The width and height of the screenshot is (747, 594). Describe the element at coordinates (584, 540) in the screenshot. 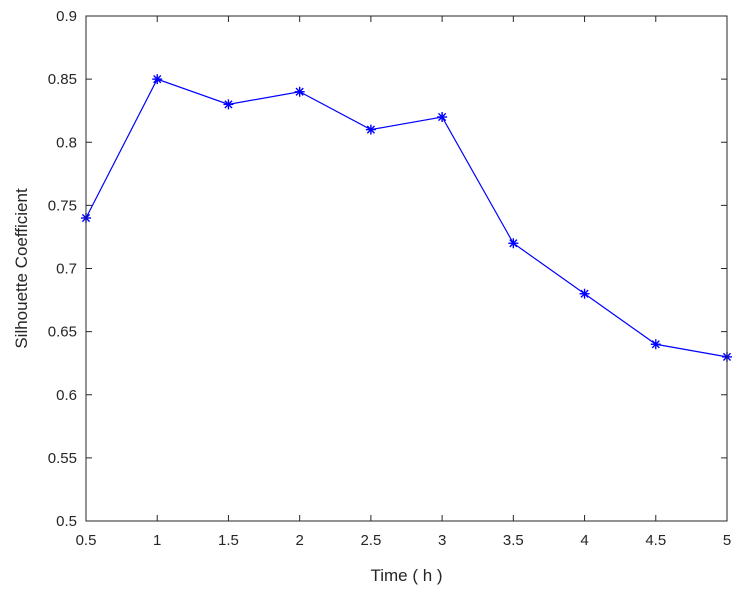

I see `x-tick-label: 4` at that location.